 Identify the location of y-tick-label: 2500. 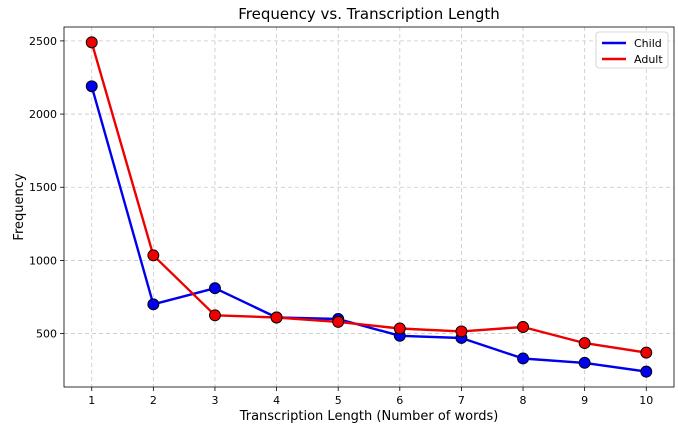
(43, 41).